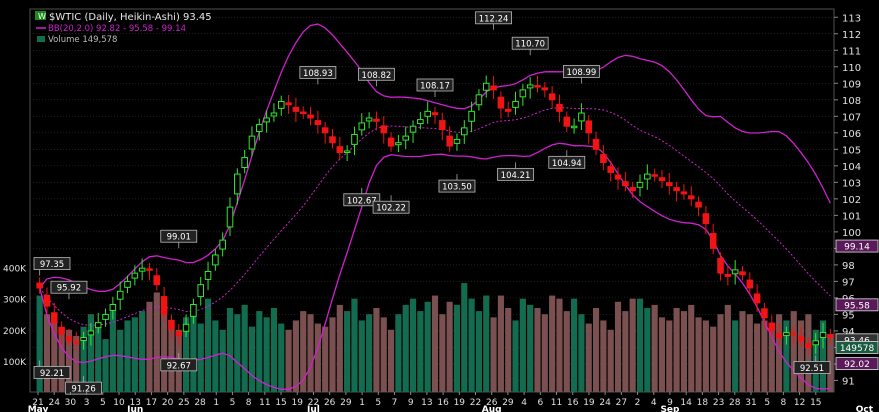  What do you see at coordinates (703, 403) in the screenshot?
I see `date-tick-label: 18` at bounding box center [703, 403].